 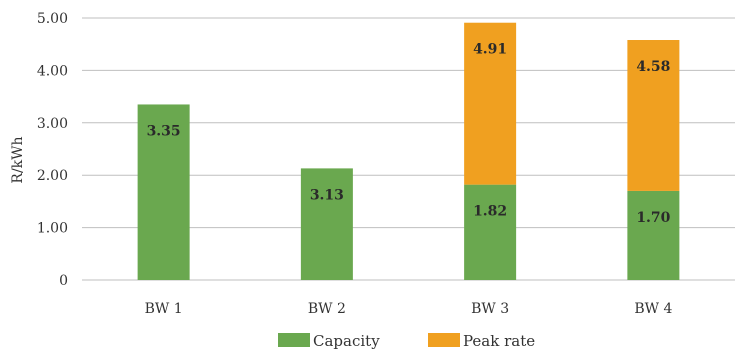 I want to click on x-category-label: BW 3, so click(x=490, y=309).